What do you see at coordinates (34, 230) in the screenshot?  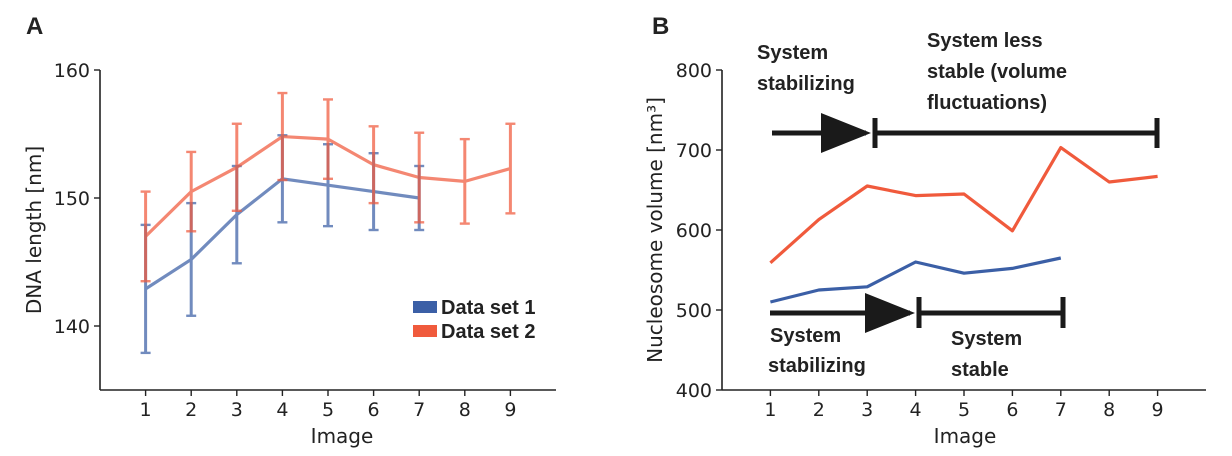 I see `panel-a-ylabel: DNA length [nm]` at bounding box center [34, 230].